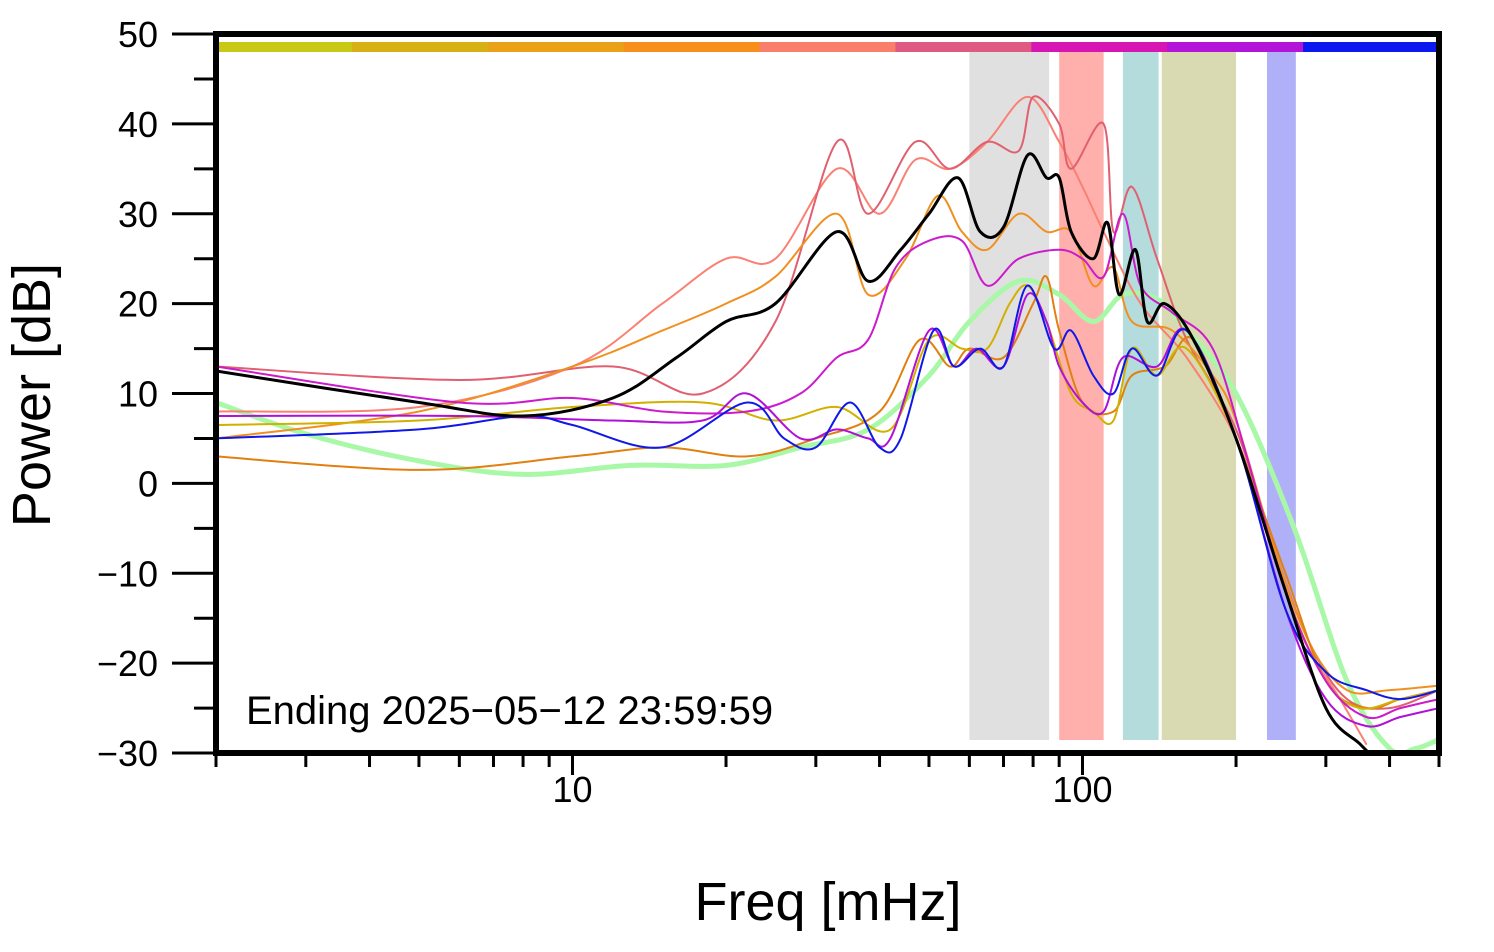 The width and height of the screenshot is (1494, 952). I want to click on x-axis-ticks: 10 100, so click(827, 781).